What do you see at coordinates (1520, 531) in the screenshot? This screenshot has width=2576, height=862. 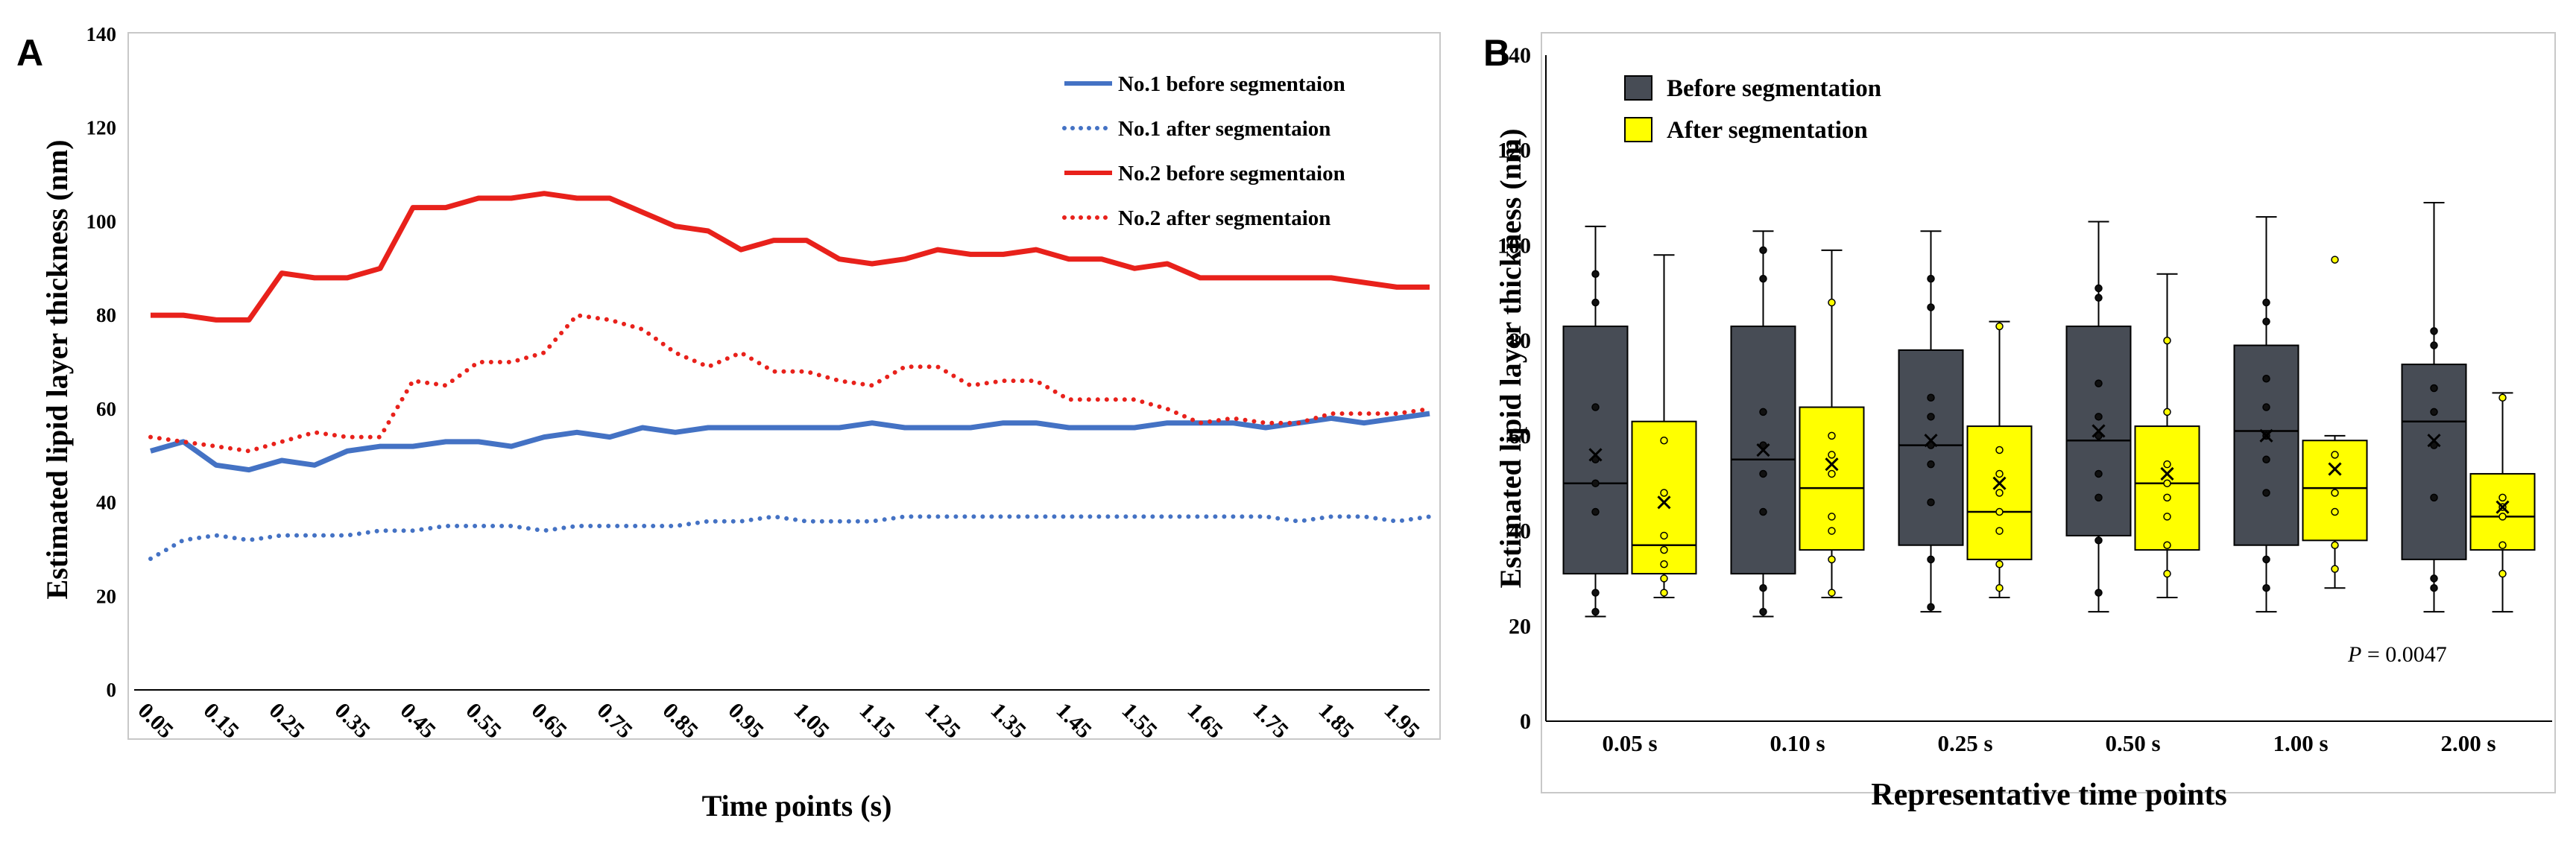 I see `b-y-tick-label: 40` at bounding box center [1520, 531].